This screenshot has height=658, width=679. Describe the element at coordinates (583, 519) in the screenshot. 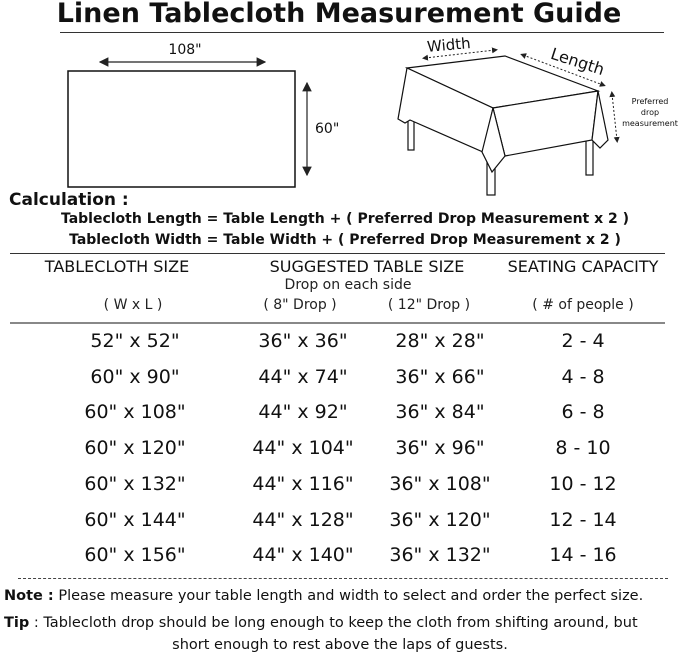

I see `cell-seating-capacity: 12 - 14` at that location.